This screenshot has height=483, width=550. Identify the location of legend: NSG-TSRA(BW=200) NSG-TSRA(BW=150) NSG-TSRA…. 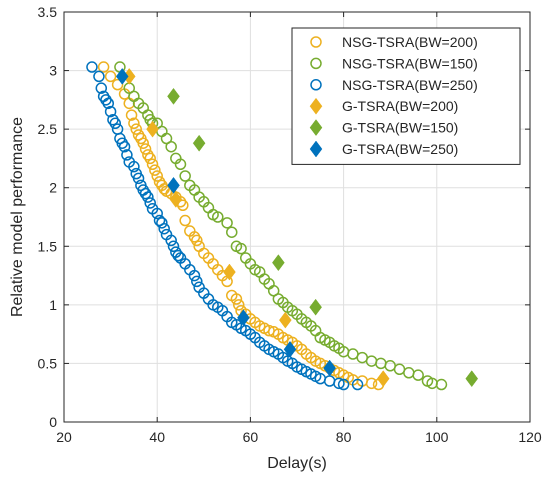
(406, 96).